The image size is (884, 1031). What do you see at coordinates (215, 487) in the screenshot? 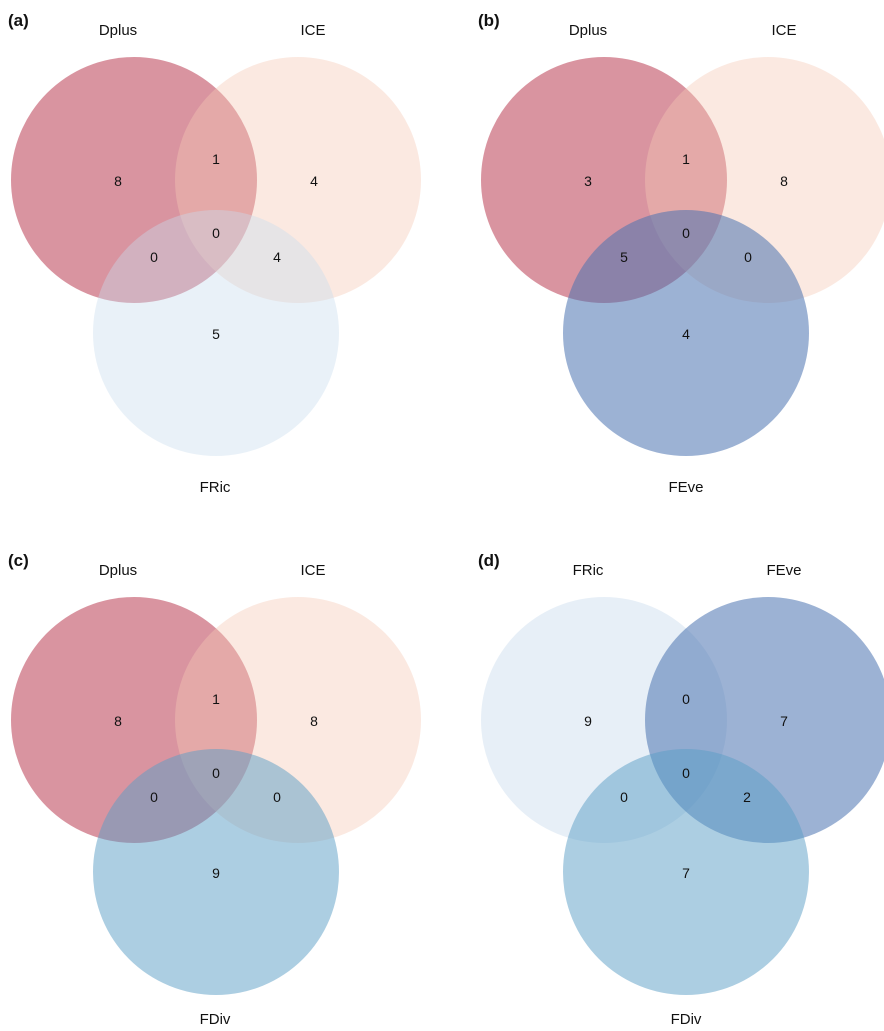
I see `set-label-3: FRic` at bounding box center [215, 487].